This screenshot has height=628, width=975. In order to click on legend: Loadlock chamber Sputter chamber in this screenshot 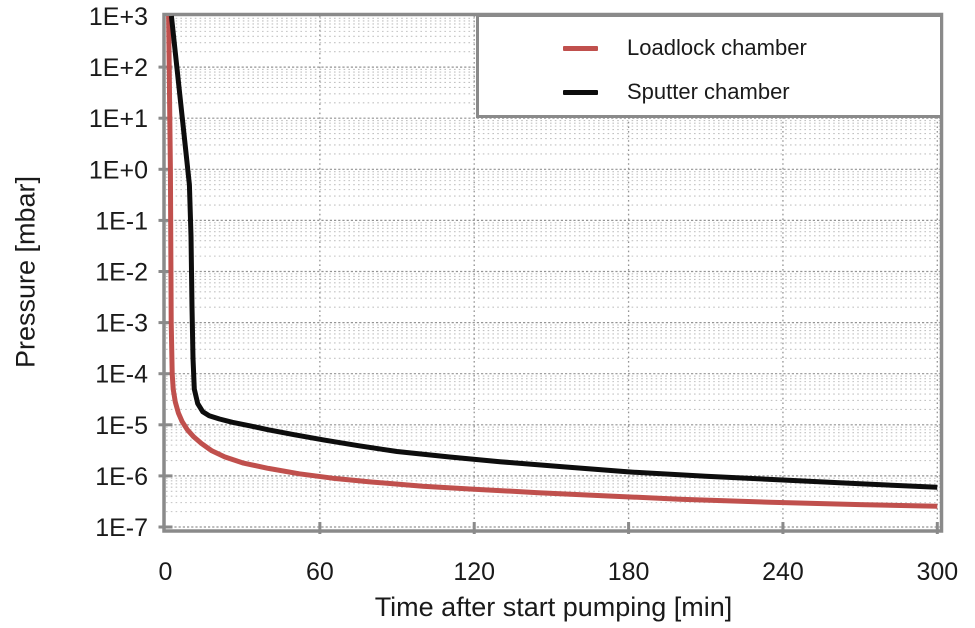, I will do `click(709, 66)`.